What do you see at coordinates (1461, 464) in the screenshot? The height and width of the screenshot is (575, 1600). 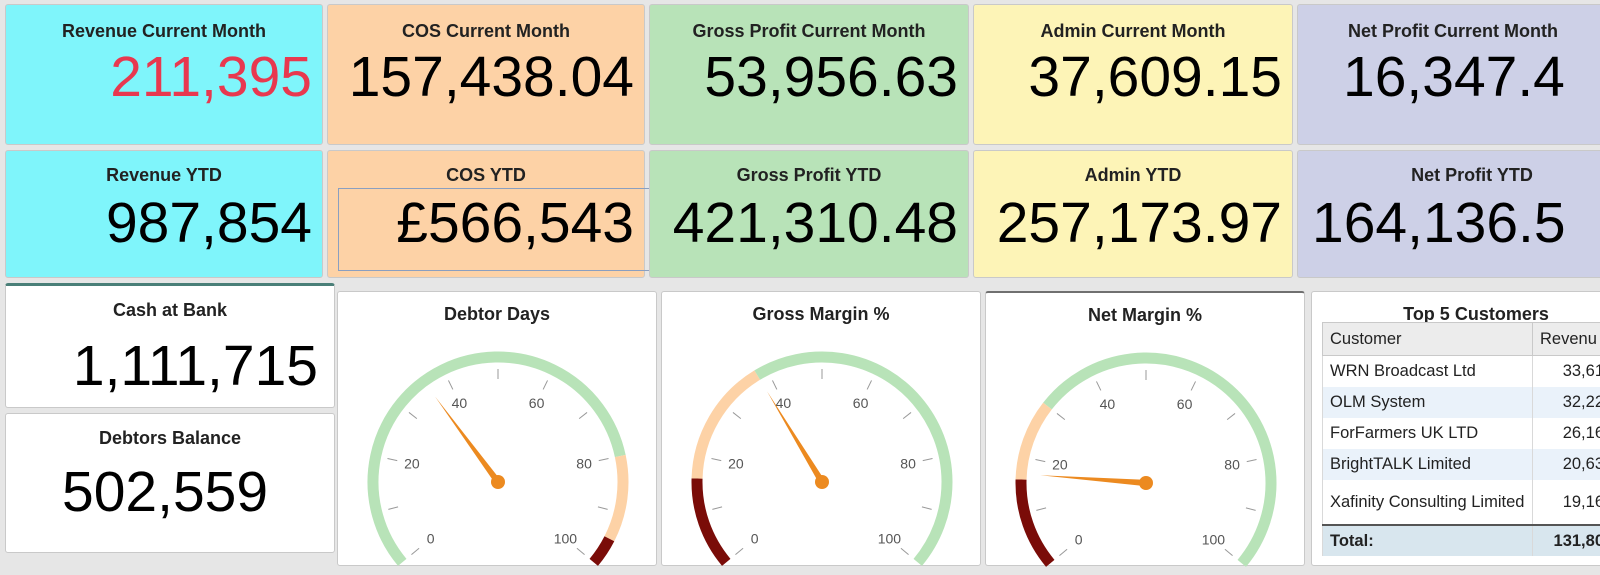 I see `table-row: BrightTALK Limited 20,63` at bounding box center [1461, 464].